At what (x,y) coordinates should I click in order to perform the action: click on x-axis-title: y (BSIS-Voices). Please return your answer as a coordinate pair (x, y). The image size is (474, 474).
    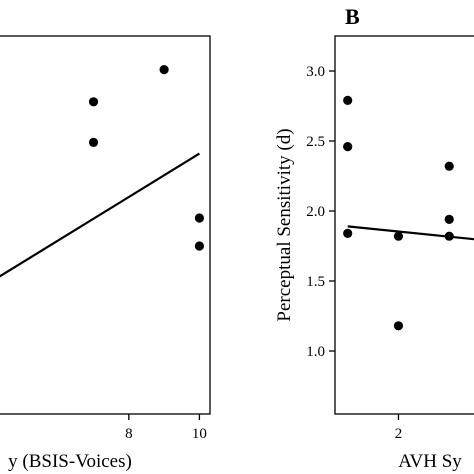
    Looking at the image, I should click on (70, 461).